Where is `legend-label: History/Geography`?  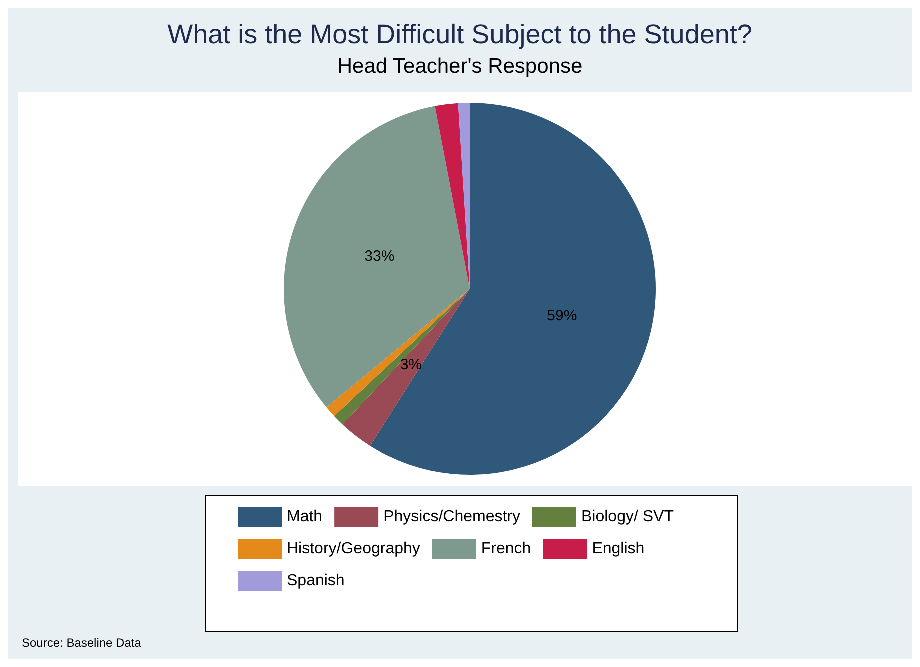
legend-label: History/Geography is located at coordinates (353, 549).